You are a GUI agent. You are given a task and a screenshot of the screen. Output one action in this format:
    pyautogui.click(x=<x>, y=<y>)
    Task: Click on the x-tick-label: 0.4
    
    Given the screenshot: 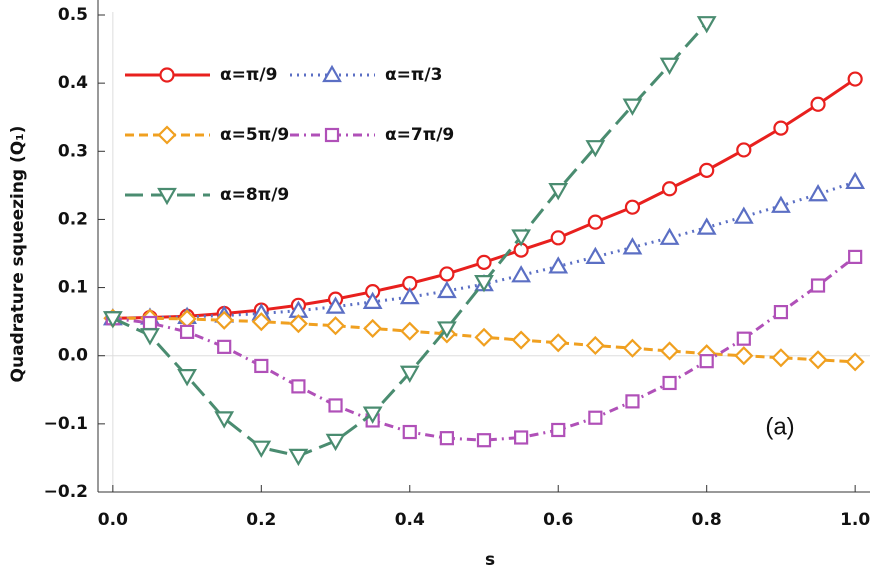 What is the action you would take?
    pyautogui.click(x=410, y=520)
    